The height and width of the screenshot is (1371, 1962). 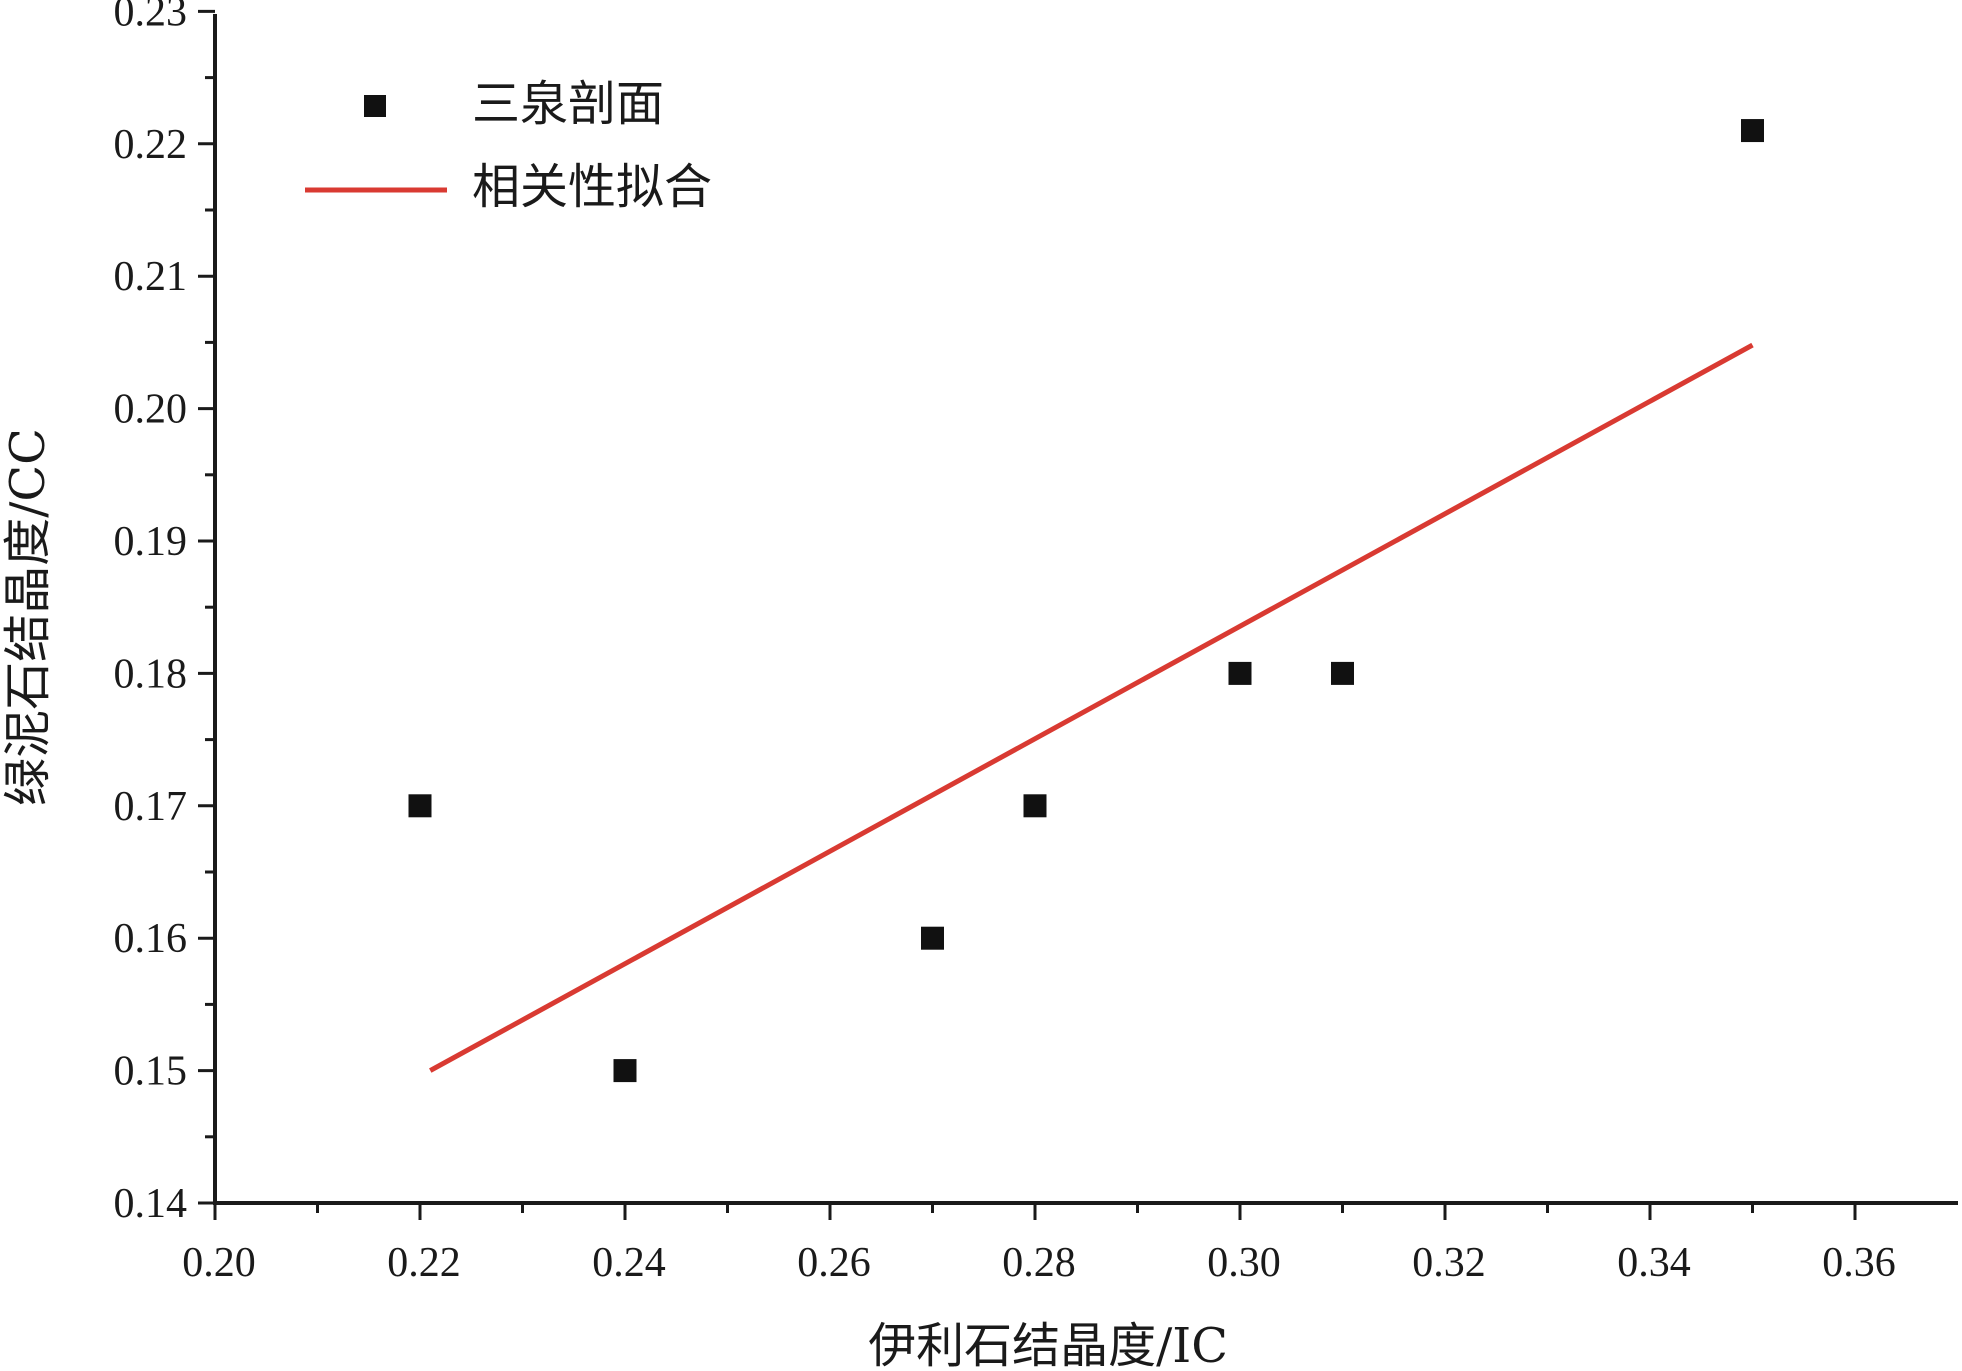 I want to click on y-tick-label: 0.19, so click(x=151, y=542).